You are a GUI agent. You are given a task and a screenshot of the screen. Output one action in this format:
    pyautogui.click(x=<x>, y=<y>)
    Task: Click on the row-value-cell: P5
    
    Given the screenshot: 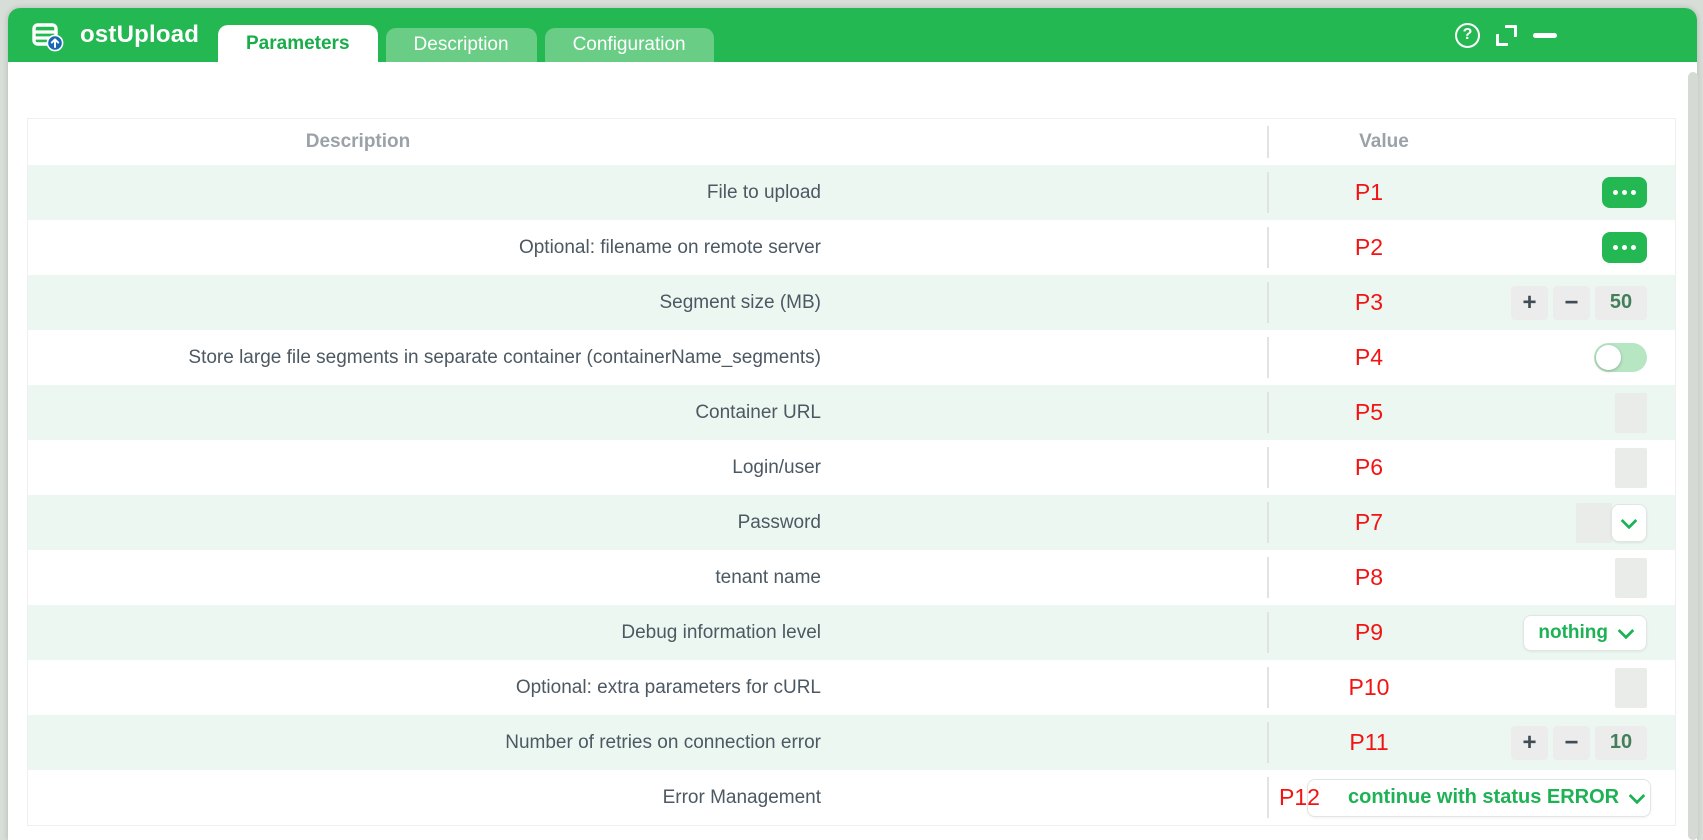 What is the action you would take?
    pyautogui.click(x=1472, y=412)
    